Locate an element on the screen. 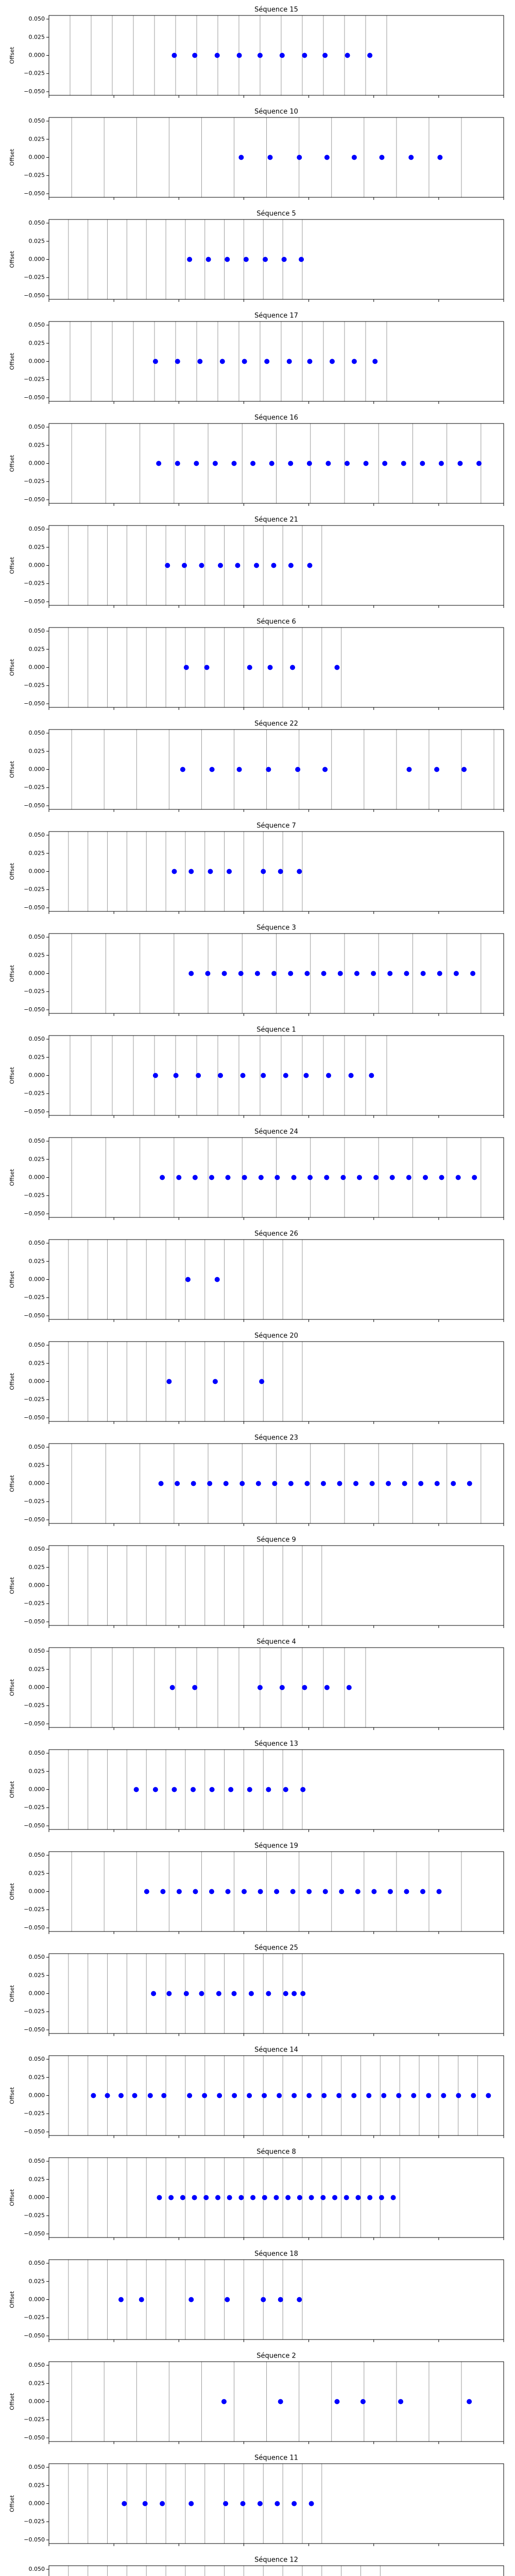 This screenshot has width=515, height=2576. y-axis-label: Offset is located at coordinates (12, 55).